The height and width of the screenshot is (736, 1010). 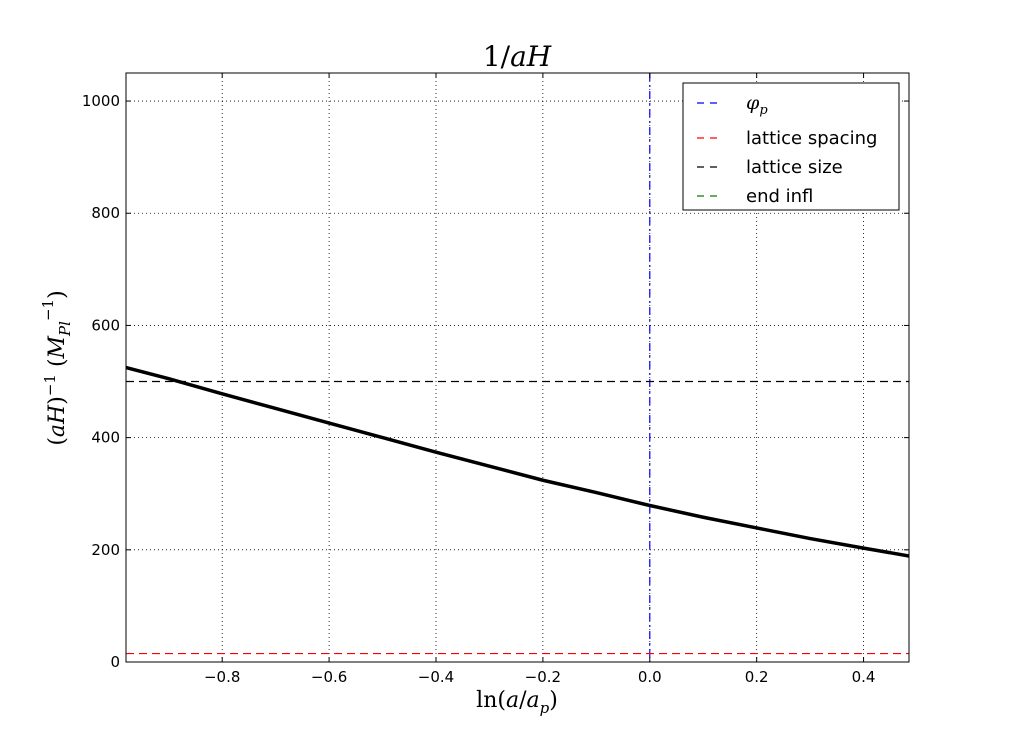 I want to click on legend: φp lattice spacing lattice size end infl, so click(x=791, y=146).